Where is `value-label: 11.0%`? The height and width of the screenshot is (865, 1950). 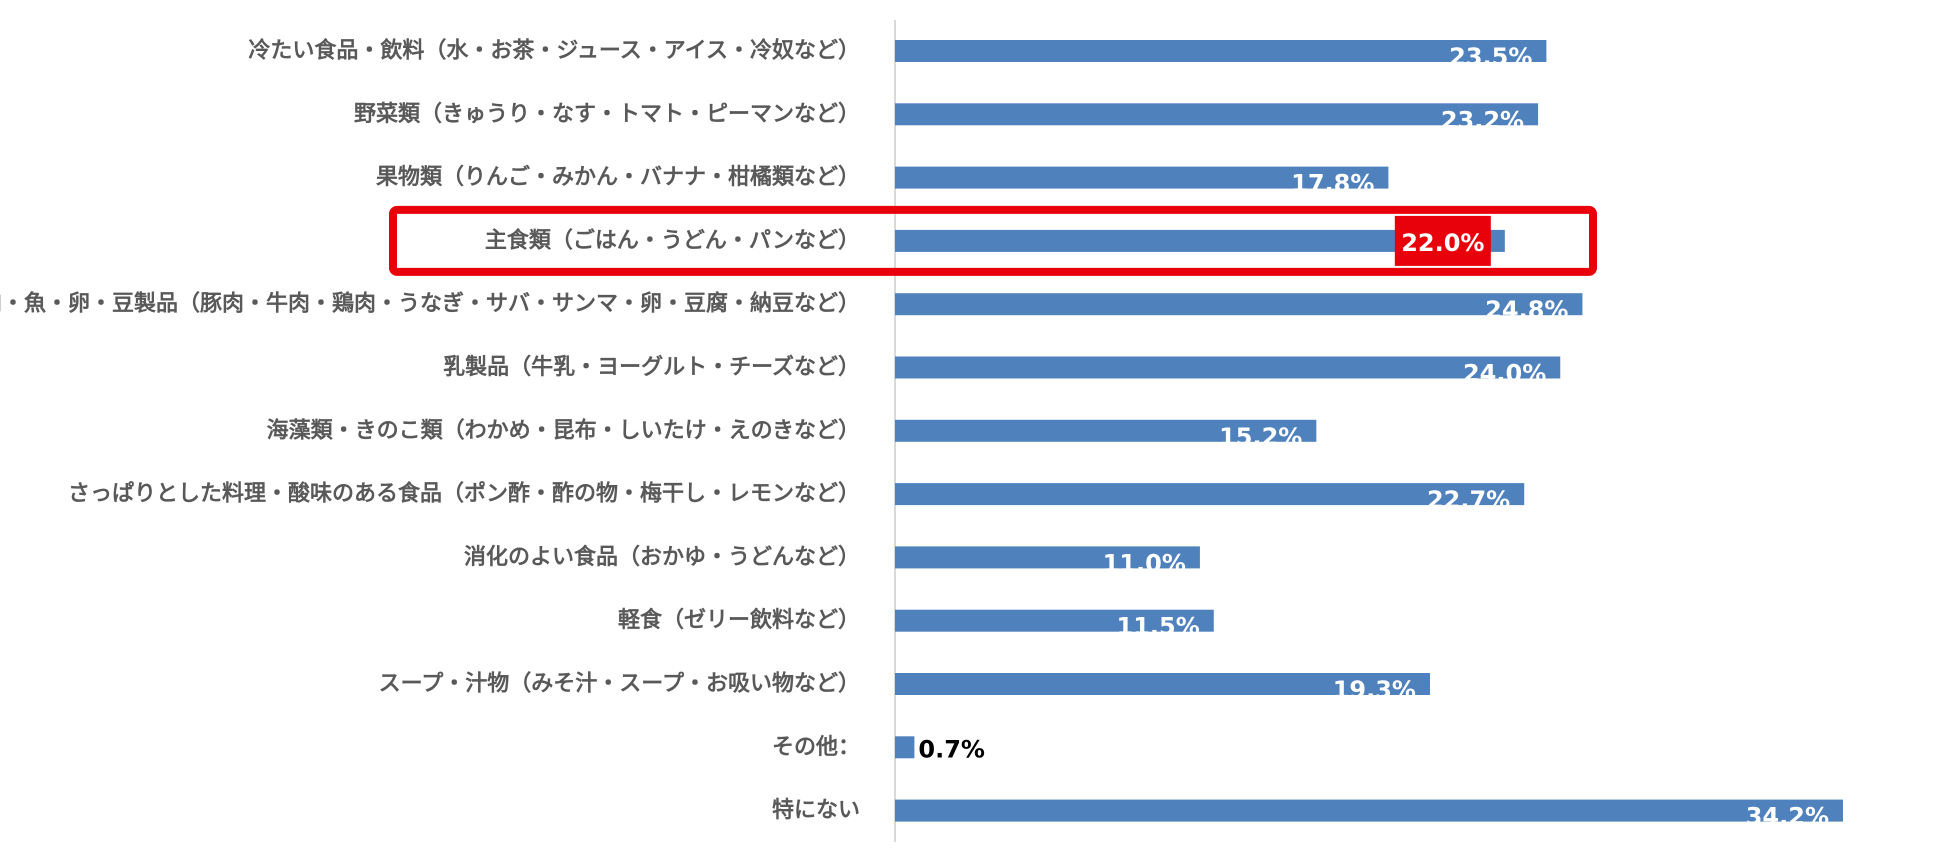 value-label: 11.0% is located at coordinates (1144, 563).